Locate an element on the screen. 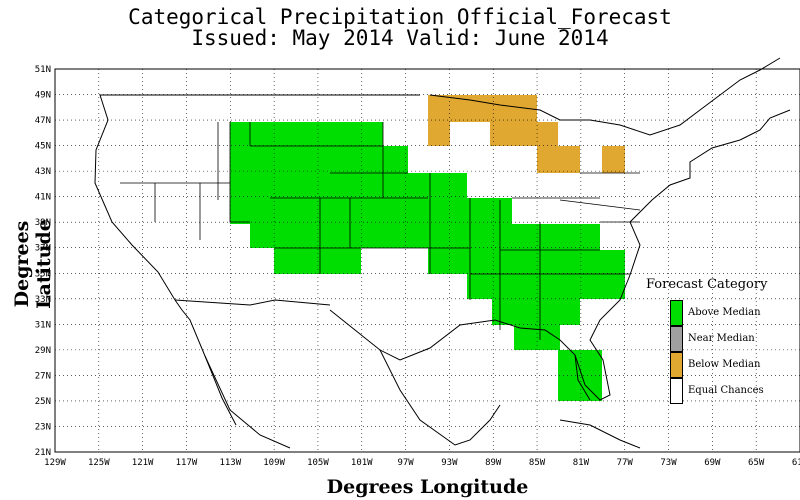  latitude-tick-label: 35N is located at coordinates (43, 274).